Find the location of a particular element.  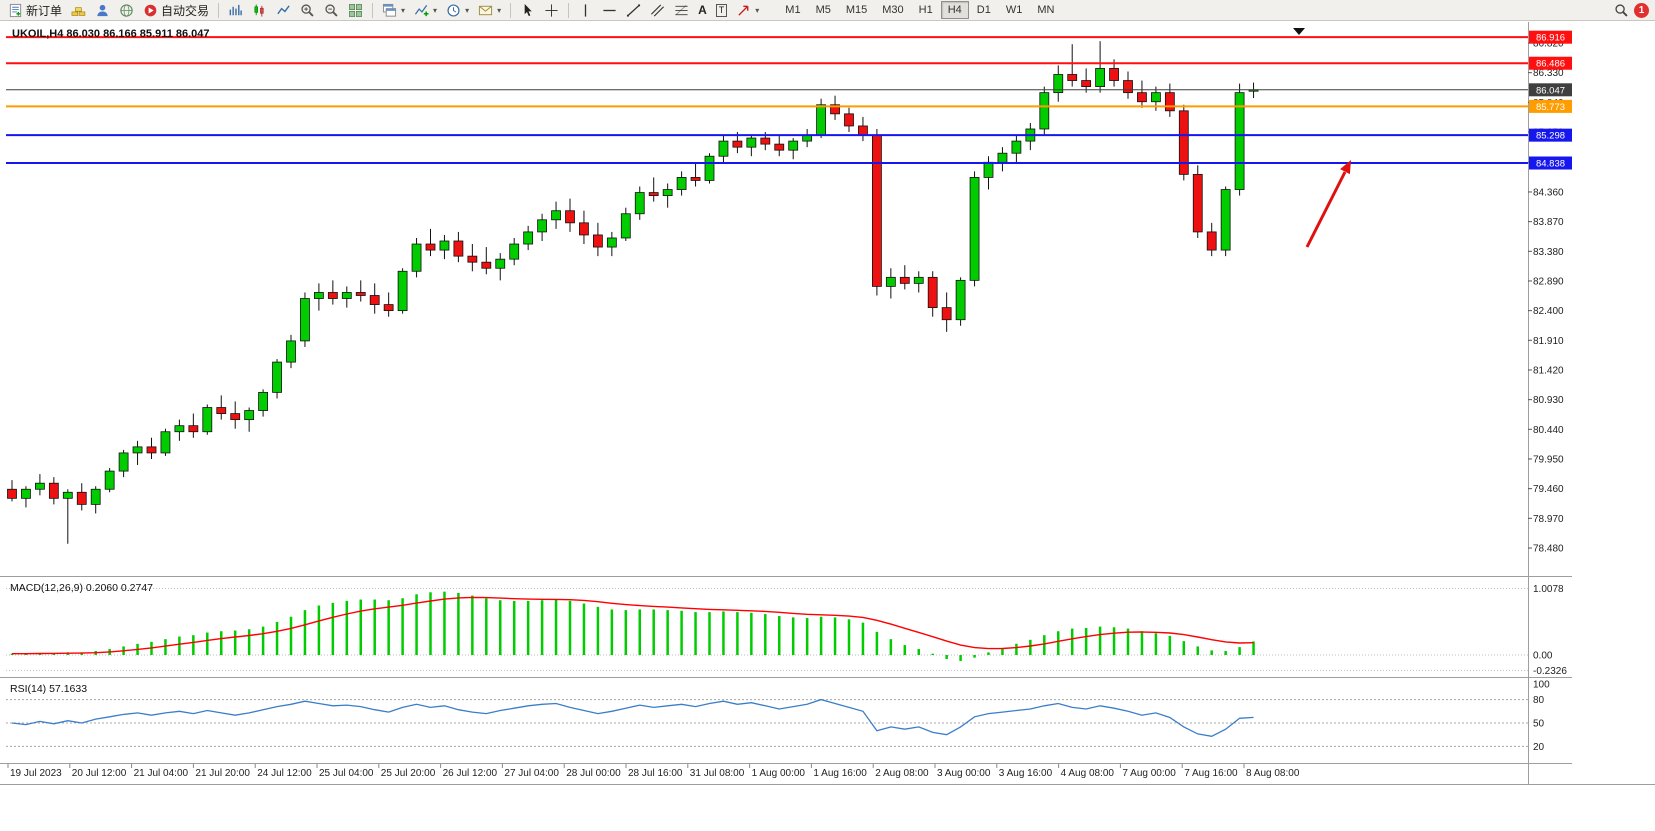

line-chart-button is located at coordinates (283, 10).